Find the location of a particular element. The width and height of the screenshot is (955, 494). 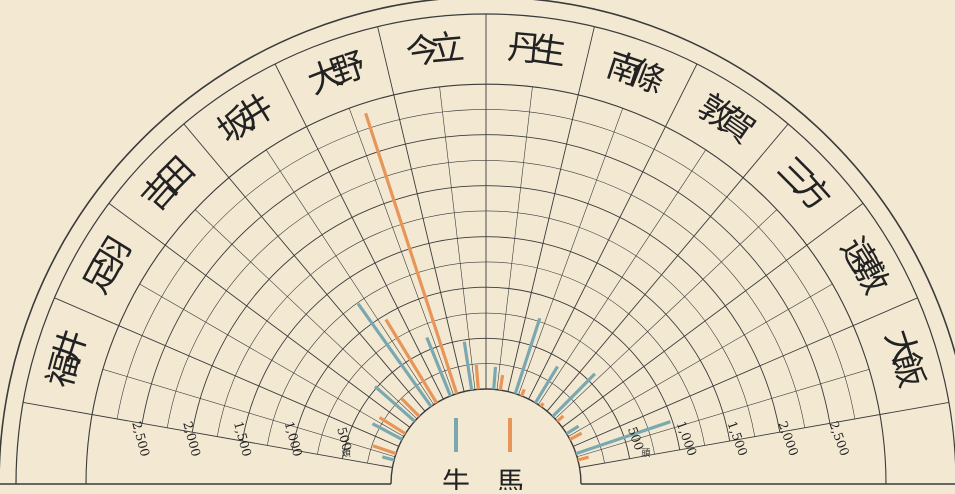

bar-ox-大野 is located at coordinates (438, 366).